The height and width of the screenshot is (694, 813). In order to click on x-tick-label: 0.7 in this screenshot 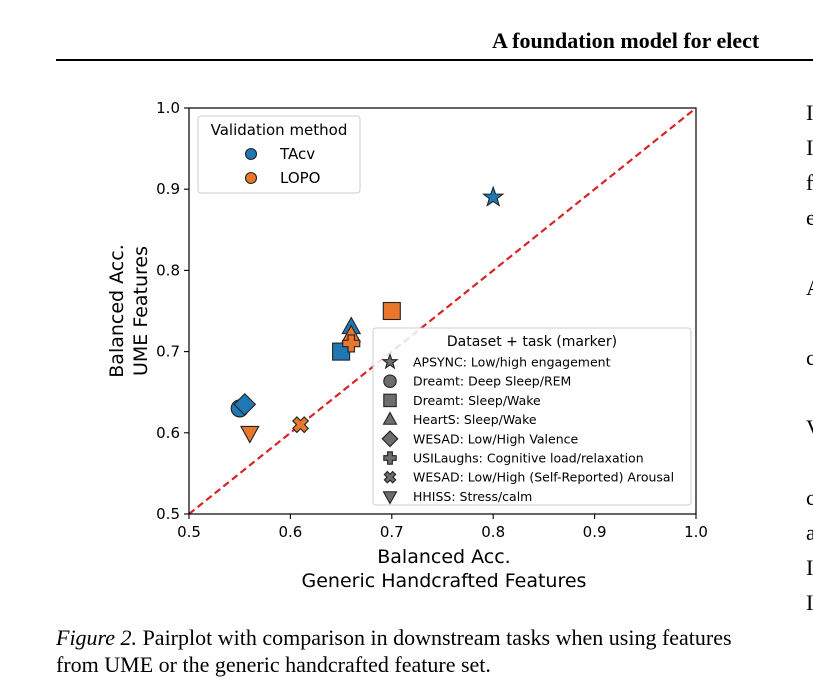, I will do `click(392, 532)`.